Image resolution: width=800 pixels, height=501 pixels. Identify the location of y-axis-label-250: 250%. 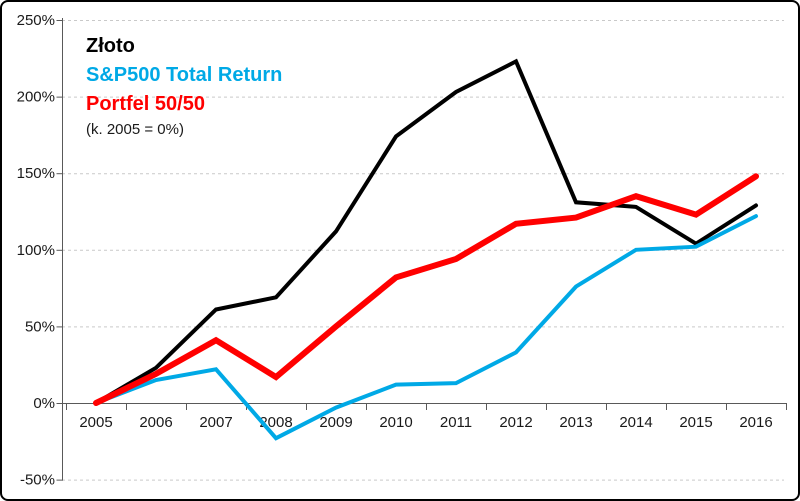
(36, 20).